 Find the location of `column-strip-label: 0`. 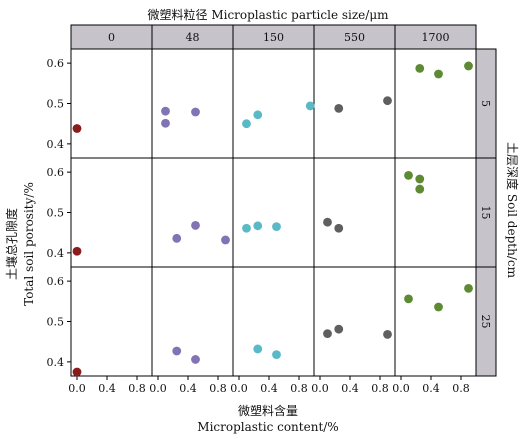

column-strip-label: 0 is located at coordinates (111, 37).